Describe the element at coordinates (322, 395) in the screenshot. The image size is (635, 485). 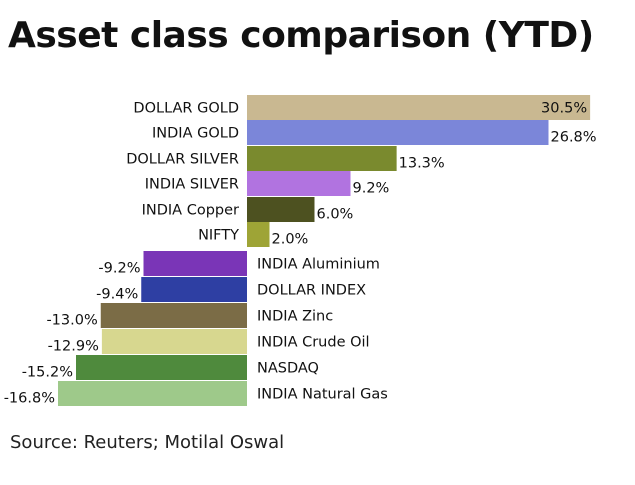
I see `category-label: INDIA Natural Gas` at that location.